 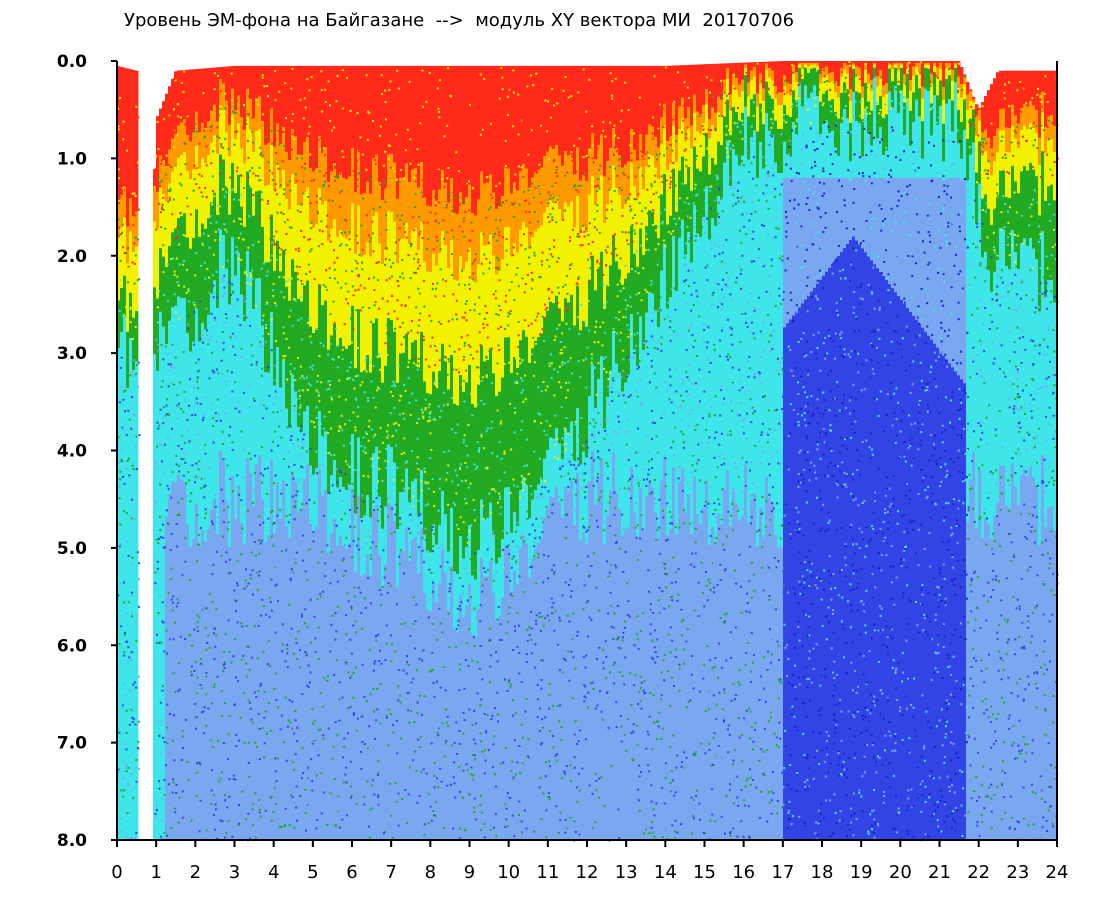 I want to click on x-tick-label: 2, so click(x=195, y=872).